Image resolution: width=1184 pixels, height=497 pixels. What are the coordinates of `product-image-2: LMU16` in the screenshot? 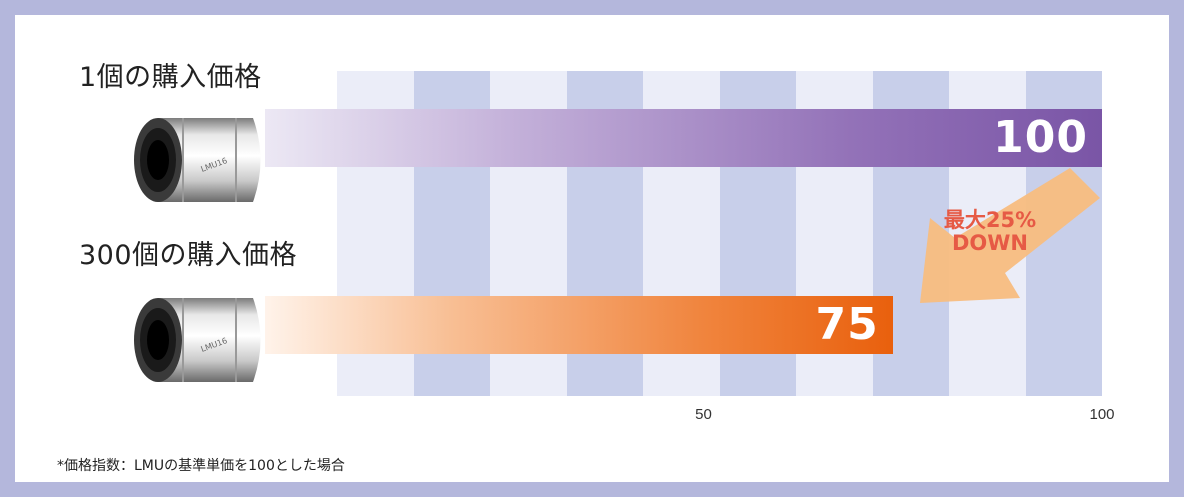 It's located at (197, 340).